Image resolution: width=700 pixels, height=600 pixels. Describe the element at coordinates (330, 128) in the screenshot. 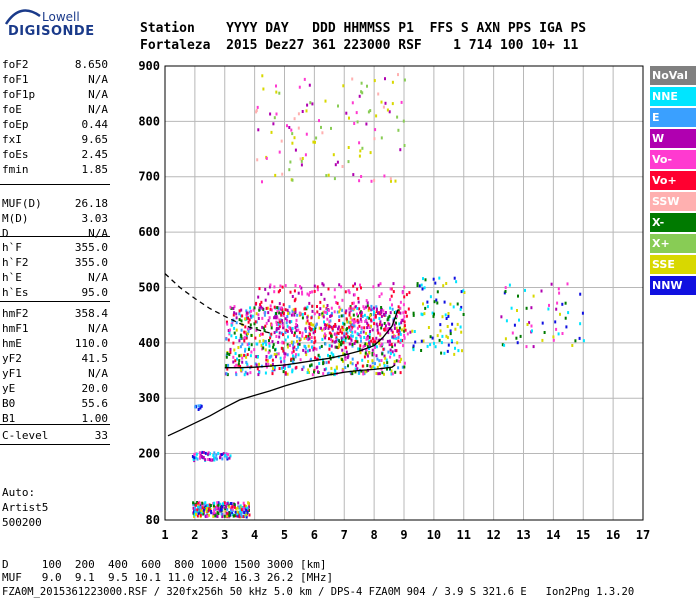

I see `echo-region` at that location.